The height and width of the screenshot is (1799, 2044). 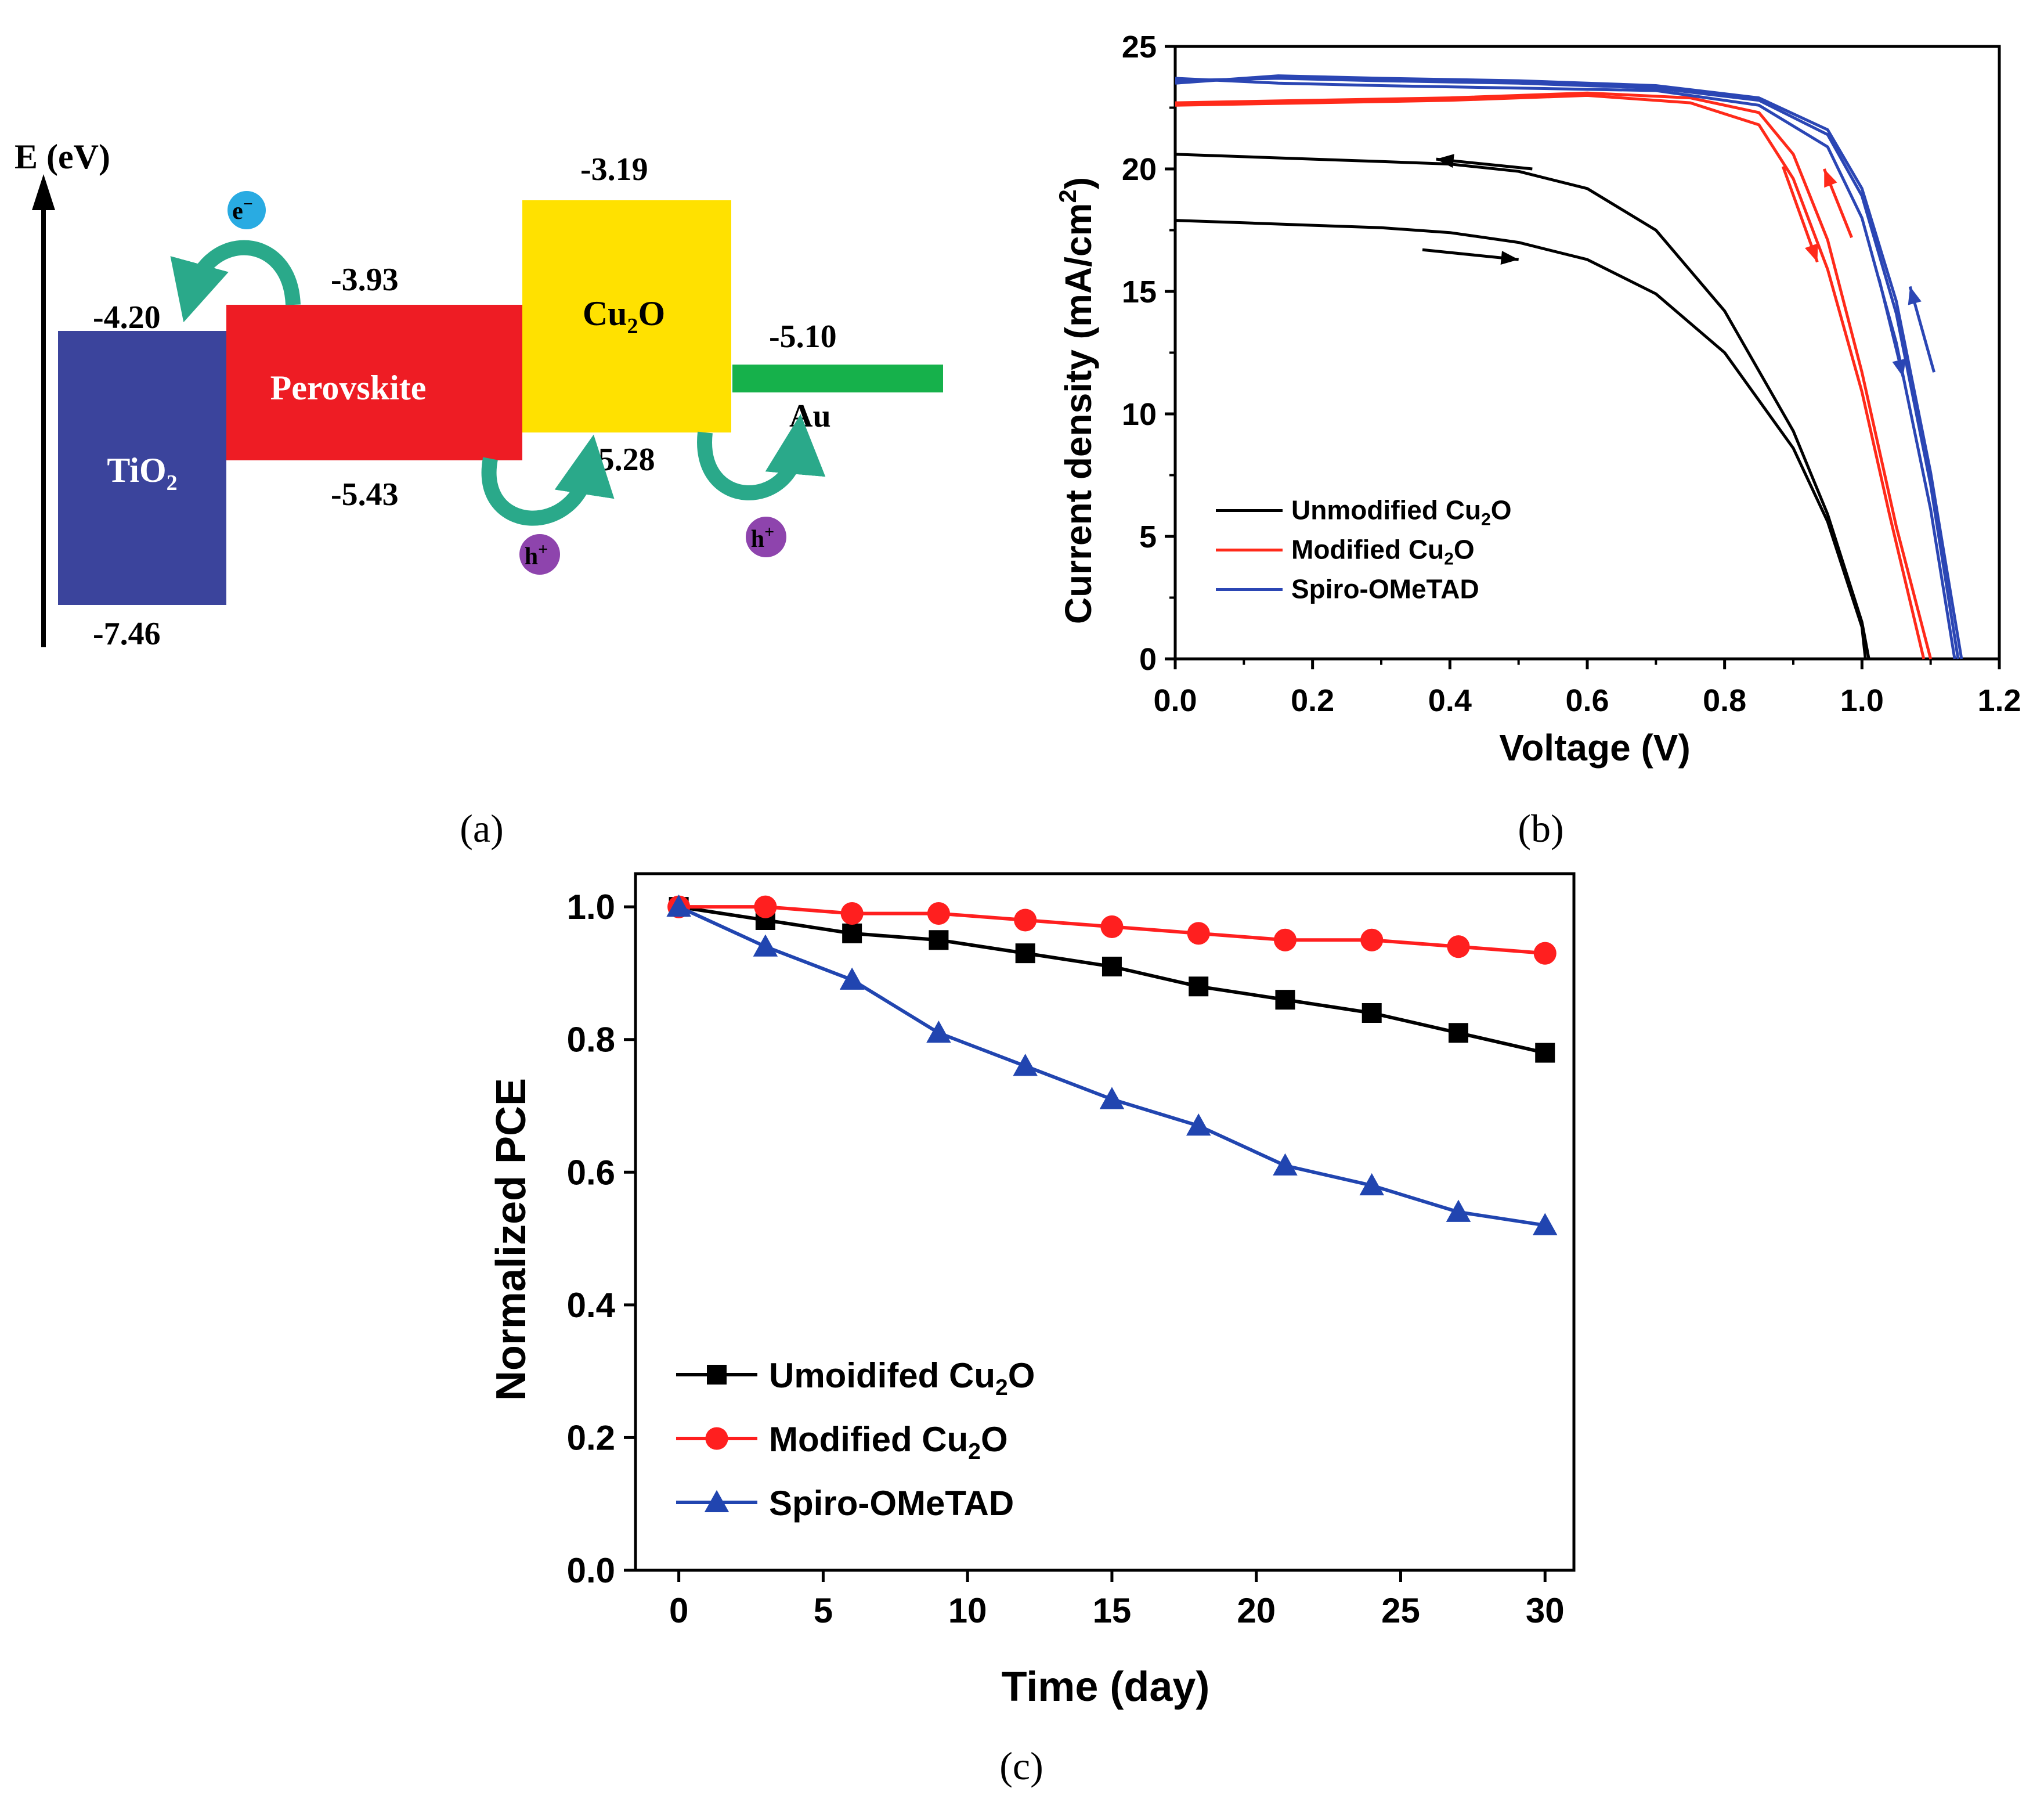 What do you see at coordinates (44, 192) in the screenshot?
I see `energy-axis-arrowhead` at bounding box center [44, 192].